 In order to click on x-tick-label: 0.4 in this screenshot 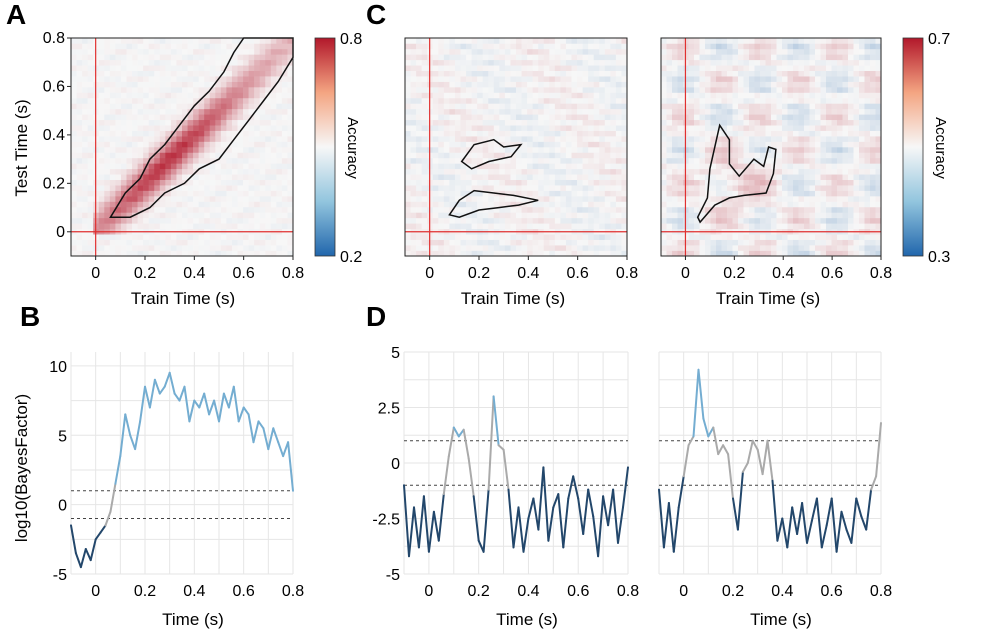, I will do `click(783, 273)`.